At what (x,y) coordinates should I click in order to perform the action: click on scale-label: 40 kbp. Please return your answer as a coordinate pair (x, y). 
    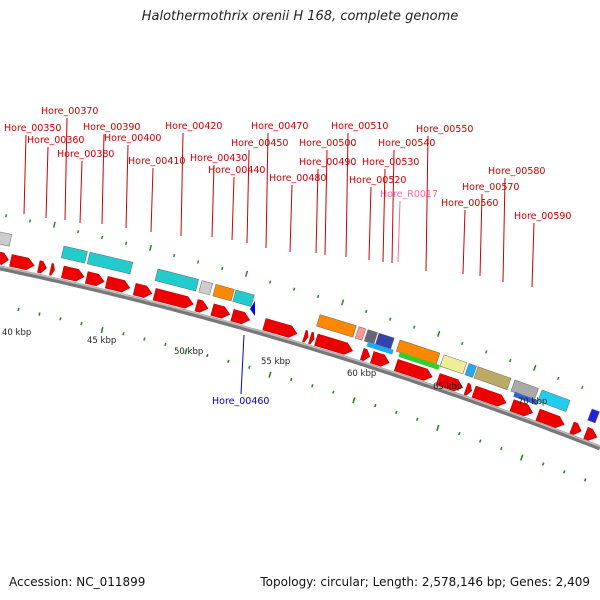
    Looking at the image, I should click on (16, 333).